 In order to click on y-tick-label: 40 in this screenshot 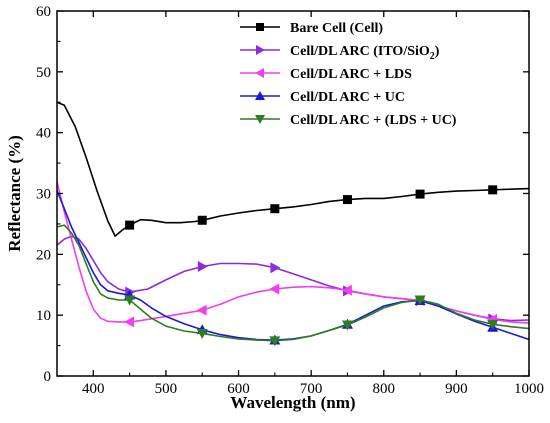, I will do `click(43, 134)`.